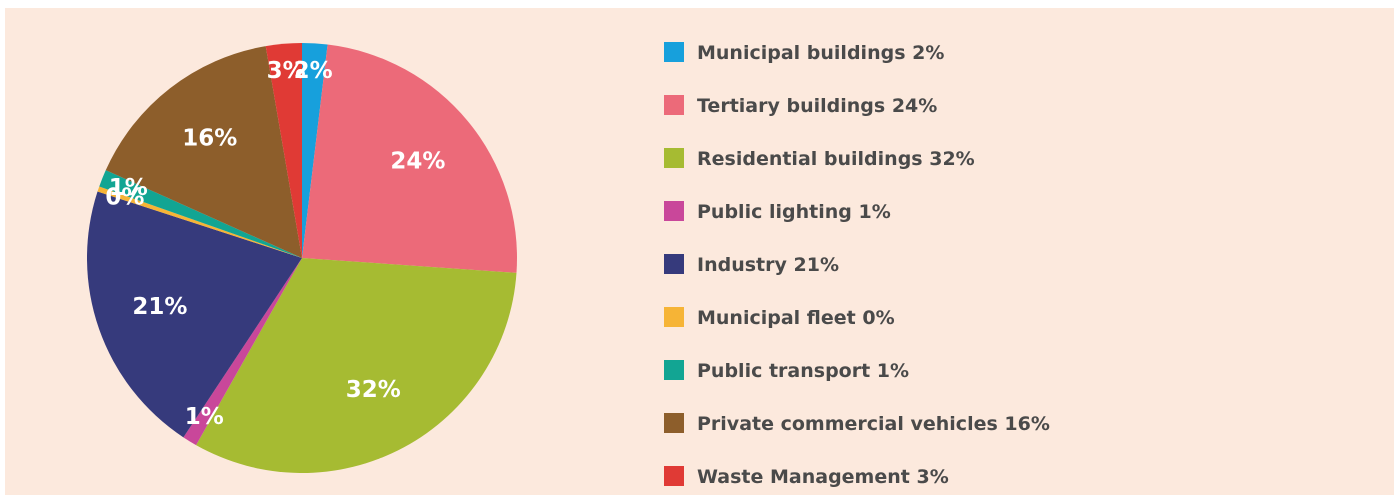 The width and height of the screenshot is (1394, 502). What do you see at coordinates (810, 159) in the screenshot?
I see `legend-name: Residential buildings` at bounding box center [810, 159].